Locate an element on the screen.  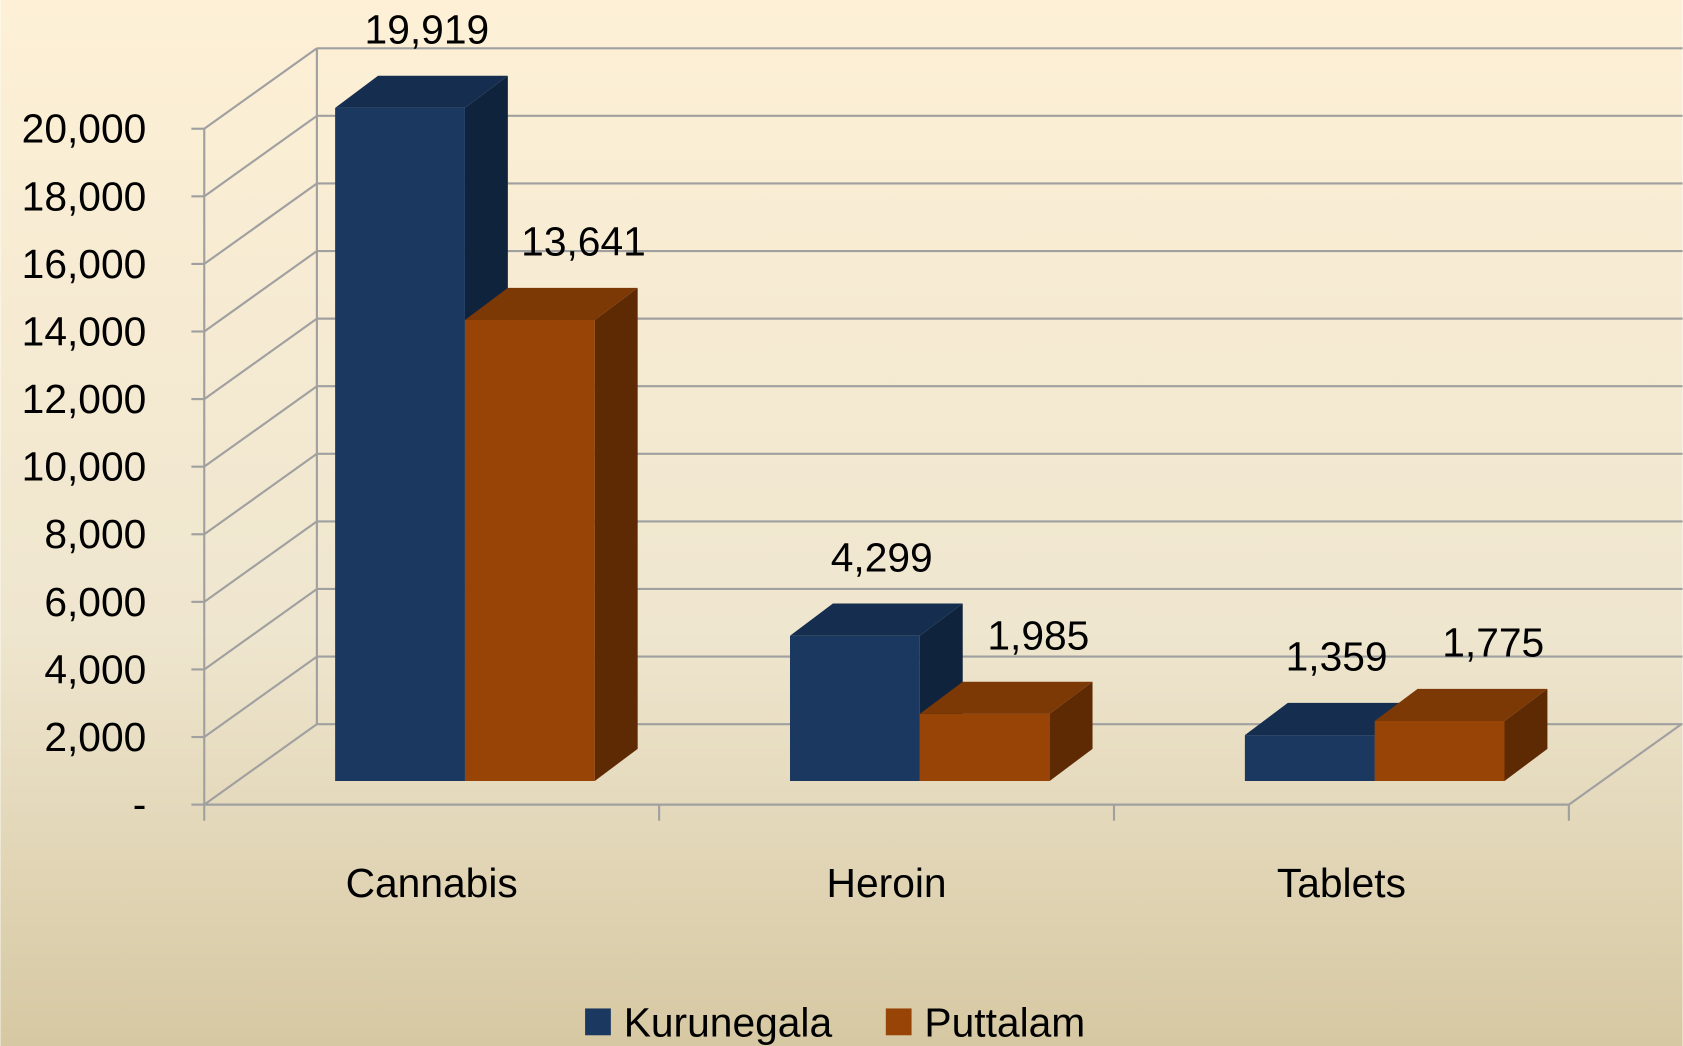
data-label: 19,919 is located at coordinates (427, 30).